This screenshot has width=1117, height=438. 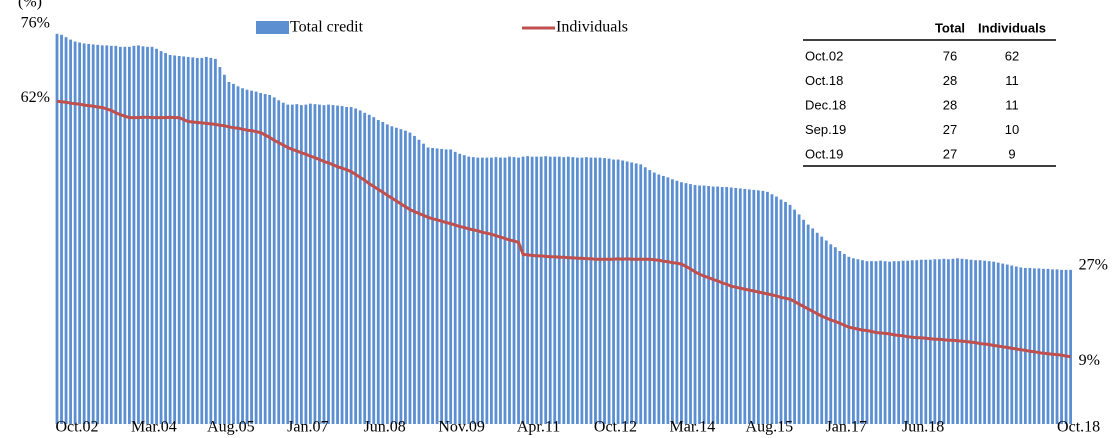 I want to click on x-tick-label: Nov.09, so click(x=461, y=427).